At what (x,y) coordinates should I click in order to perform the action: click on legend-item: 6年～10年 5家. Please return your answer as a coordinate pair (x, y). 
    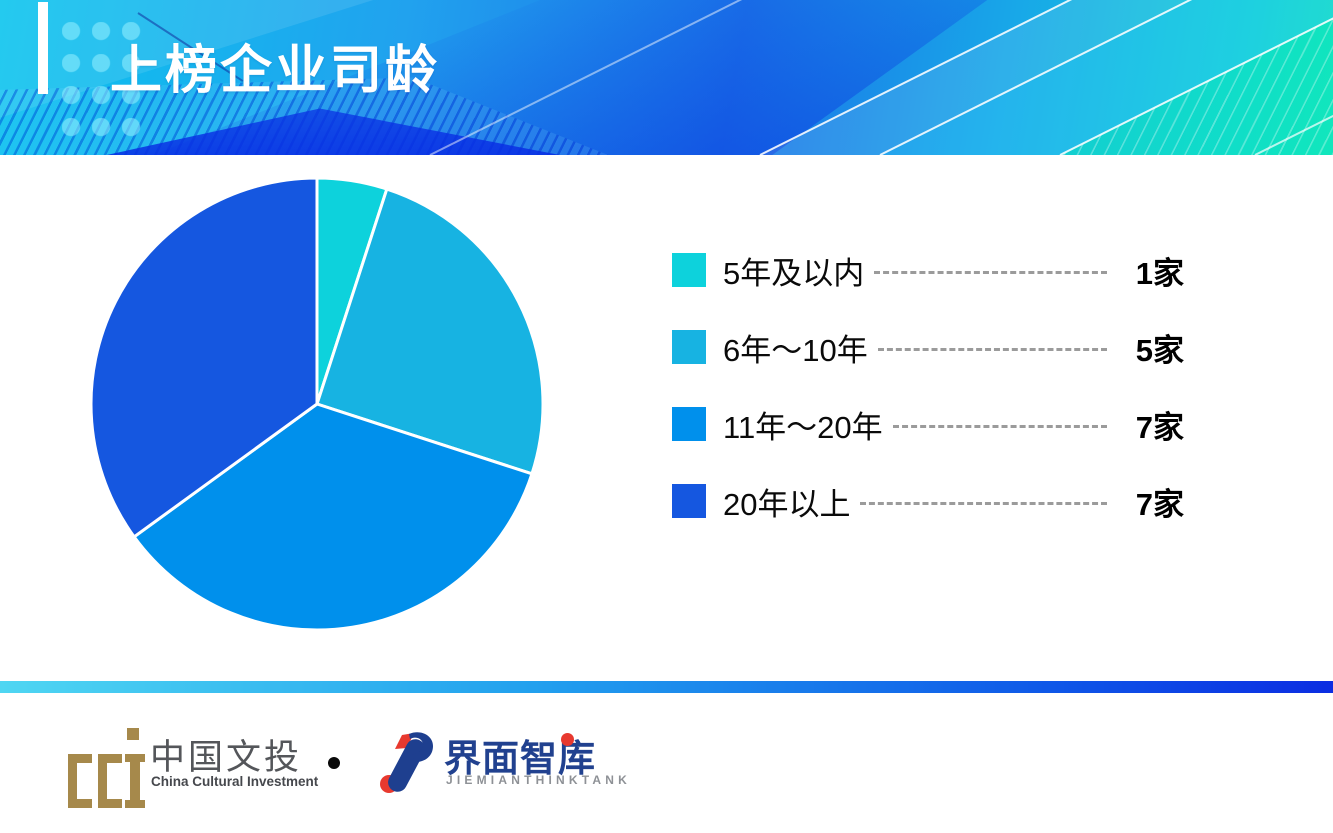
    Looking at the image, I should click on (928, 347).